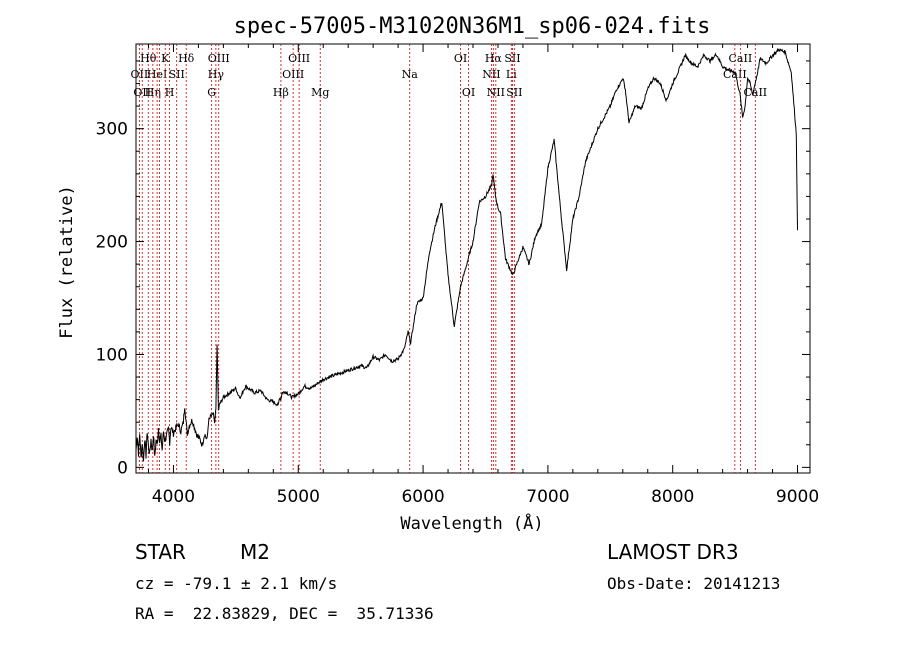 This screenshot has height=649, width=900. What do you see at coordinates (672, 497) in the screenshot?
I see `x-tick-label: 8000` at bounding box center [672, 497].